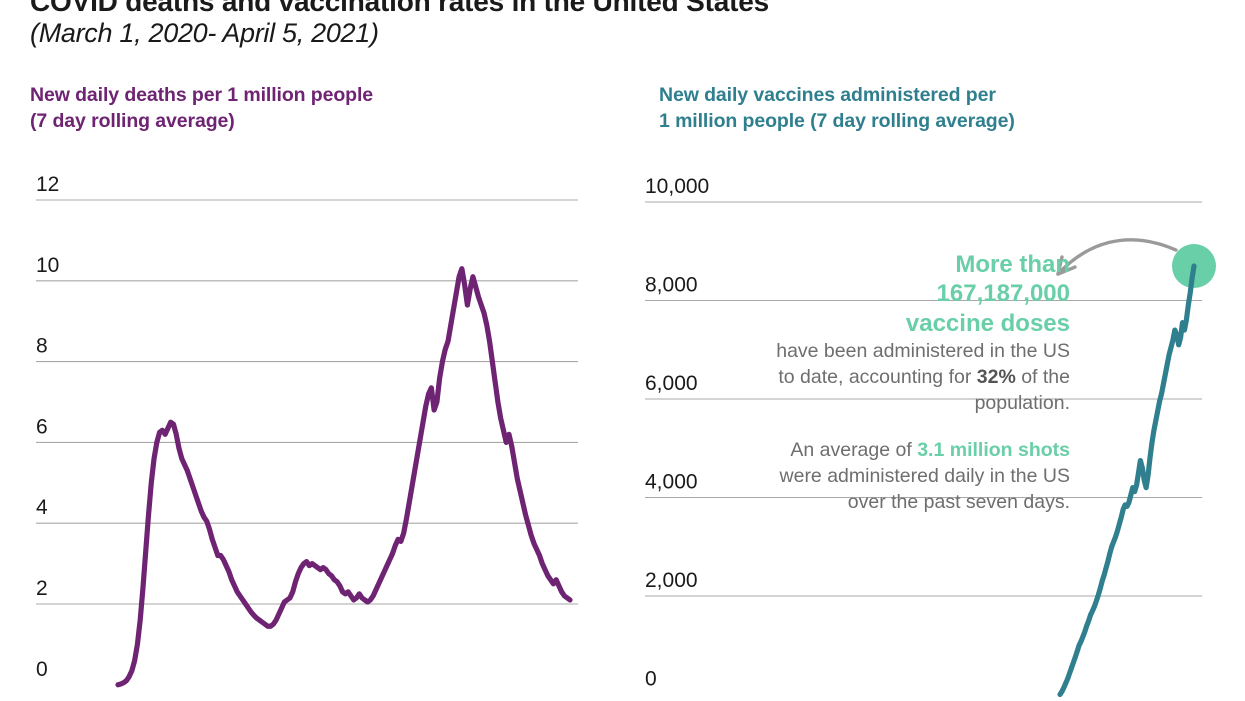 Image resolution: width=1245 pixels, height=701 pixels. What do you see at coordinates (671, 383) in the screenshot?
I see `y-axis-tick-label: 6,000` at bounding box center [671, 383].